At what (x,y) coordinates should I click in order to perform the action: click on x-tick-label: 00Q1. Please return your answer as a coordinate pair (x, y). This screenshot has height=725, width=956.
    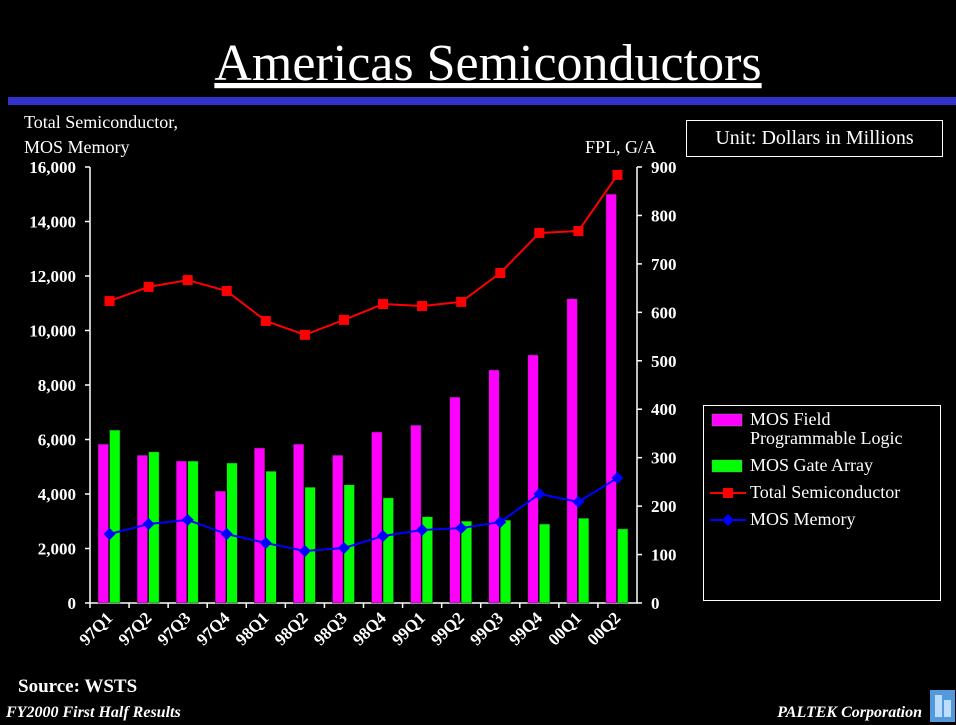
    Looking at the image, I should click on (564, 628).